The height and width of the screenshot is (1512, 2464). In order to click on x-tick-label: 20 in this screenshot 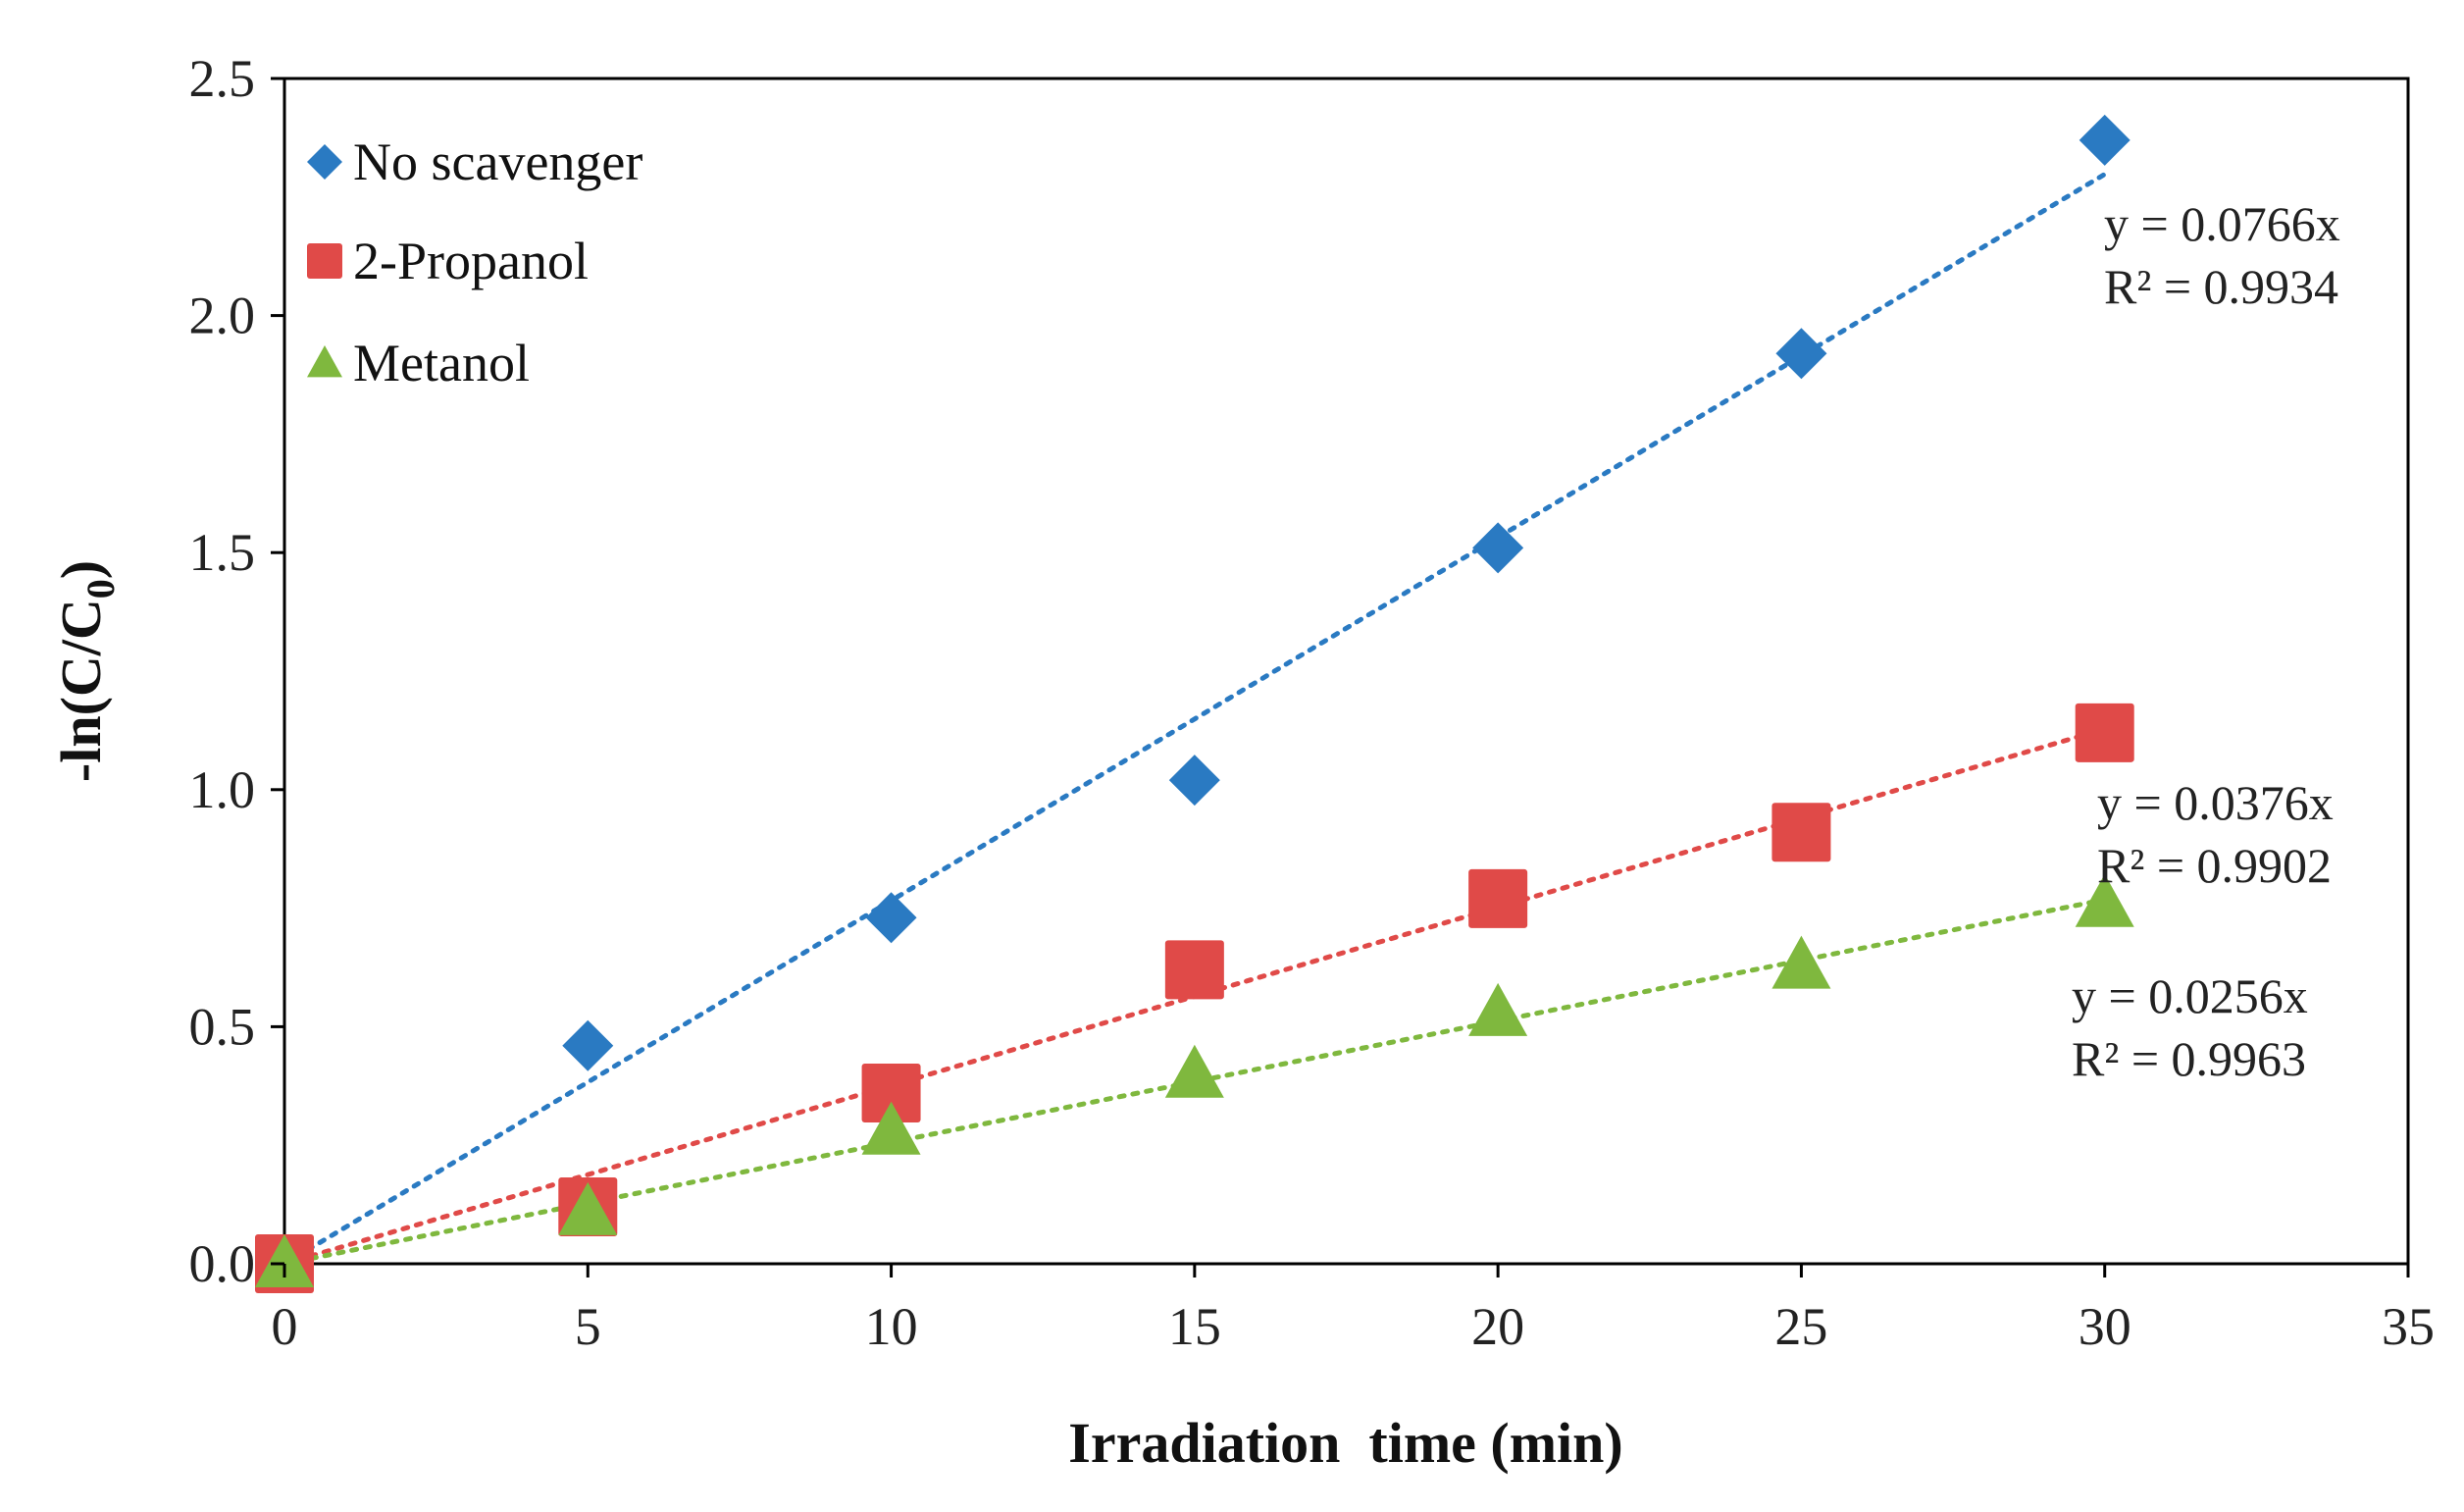, I will do `click(1497, 1326)`.